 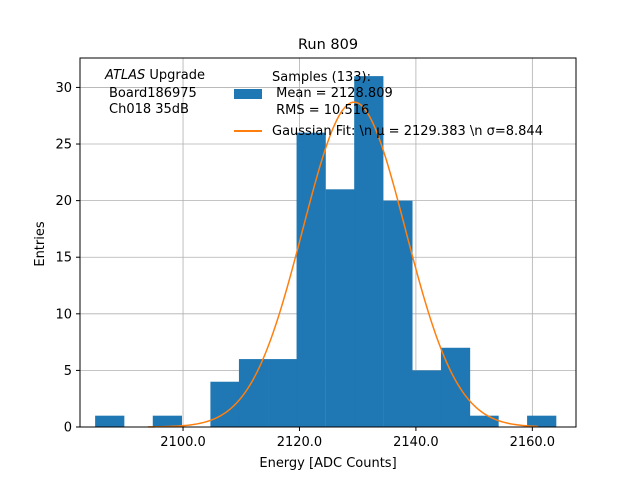 I want to click on channel-label: Ch018 35dB, so click(x=149, y=109).